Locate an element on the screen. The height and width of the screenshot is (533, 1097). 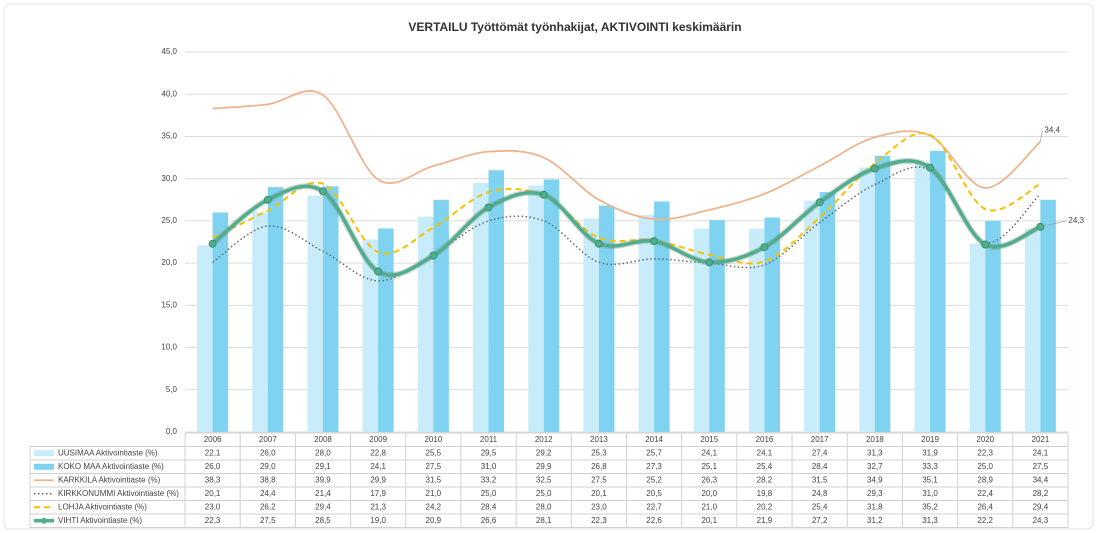
table-cell: 25,0 is located at coordinates (544, 493).